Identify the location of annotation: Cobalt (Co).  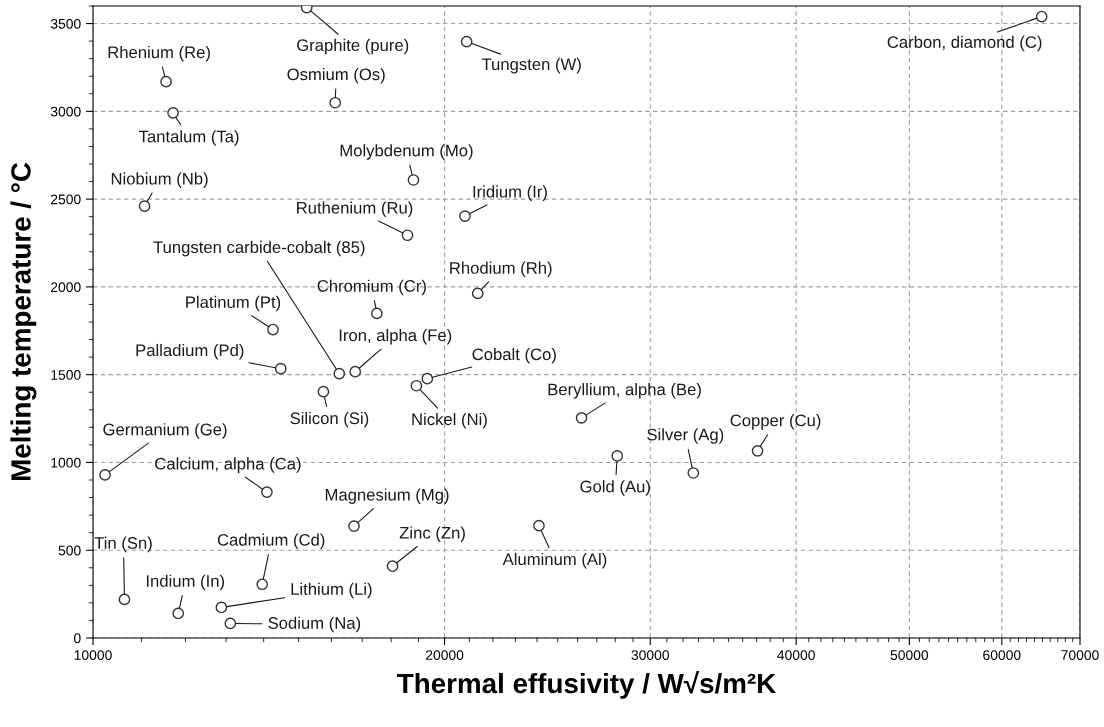
(514, 355).